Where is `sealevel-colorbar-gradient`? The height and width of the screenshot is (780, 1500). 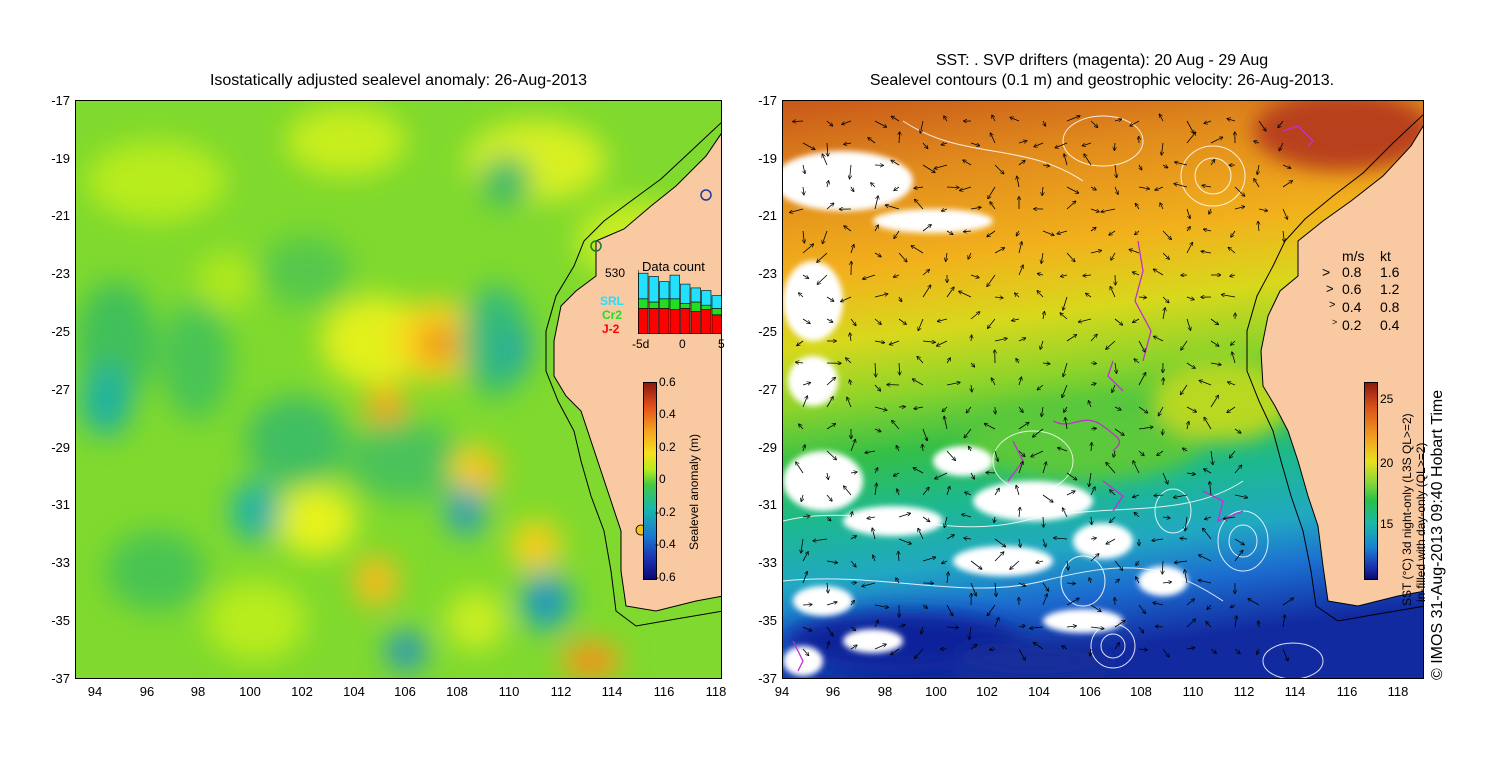 sealevel-colorbar-gradient is located at coordinates (650, 481).